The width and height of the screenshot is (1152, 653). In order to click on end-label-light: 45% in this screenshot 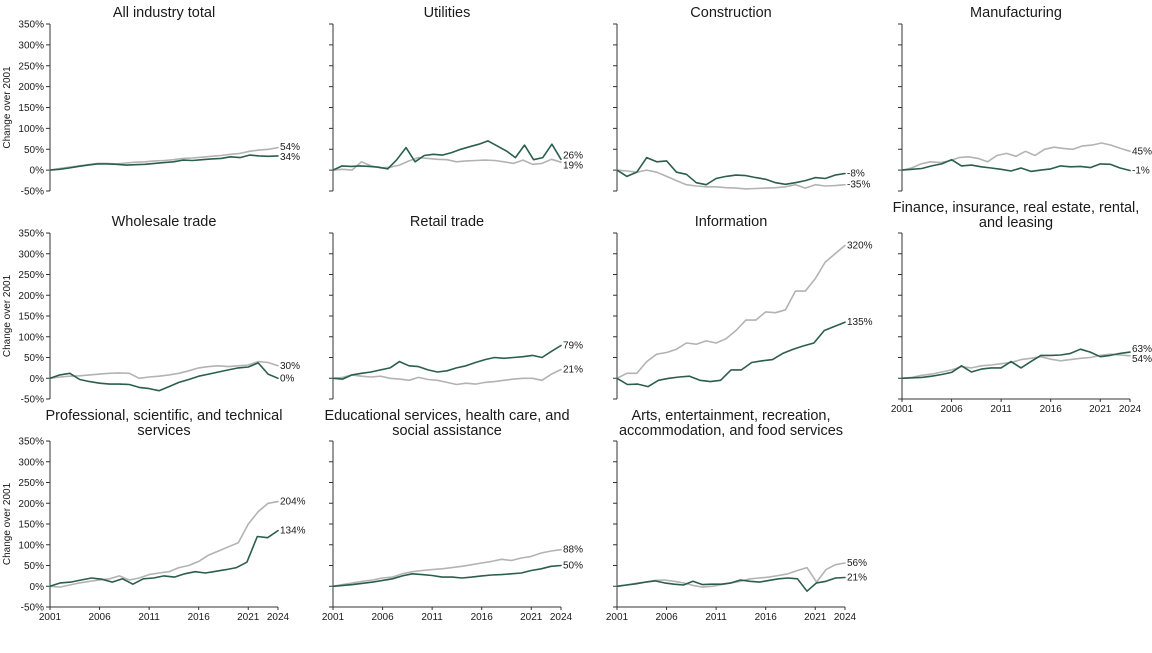, I will do `click(1142, 151)`.